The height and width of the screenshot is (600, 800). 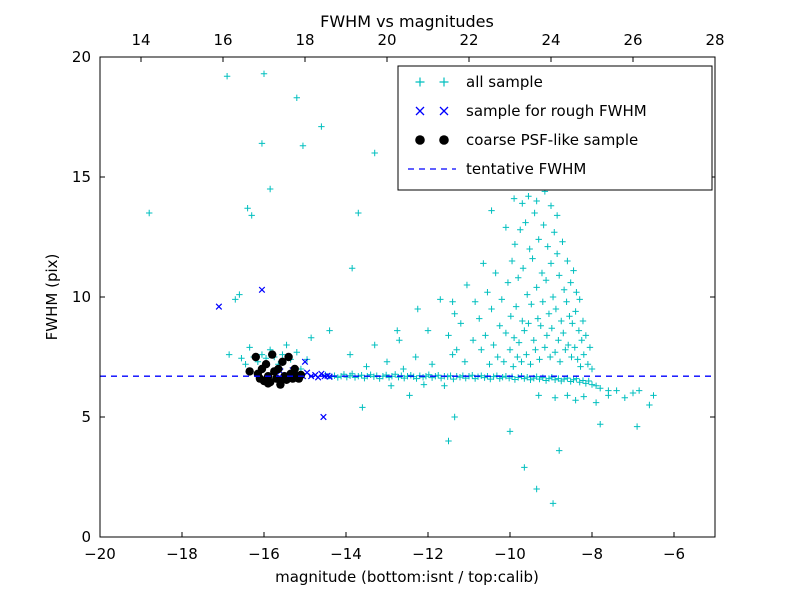 I want to click on x-tick-label: −16, so click(x=264, y=554).